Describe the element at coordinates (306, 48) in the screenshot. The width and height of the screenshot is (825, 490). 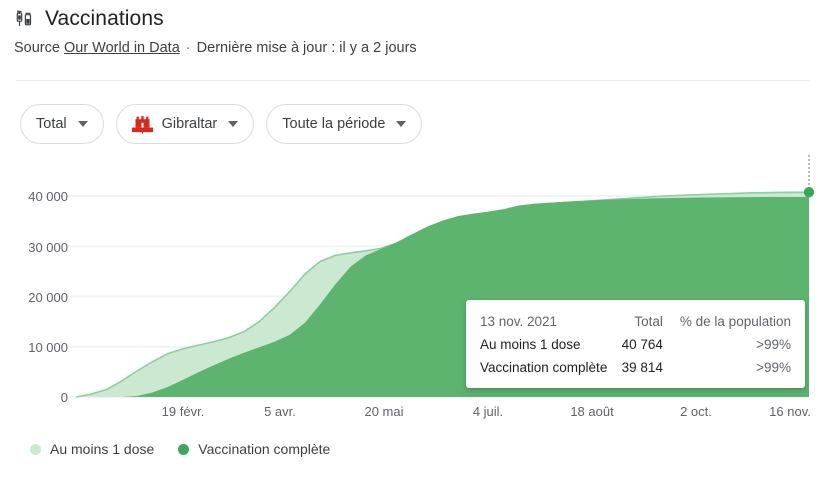
I see `last-updated-text: Dernière mise à jour : il y a 2 jours` at that location.